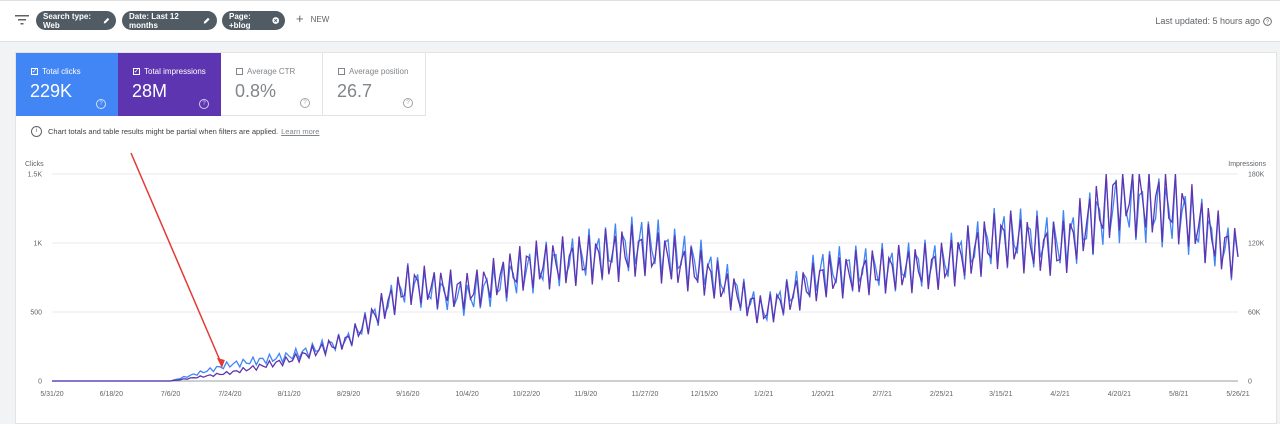 The image size is (1280, 424). Describe the element at coordinates (51, 394) in the screenshot. I see `x-tick-label: 5/31/20` at that location.